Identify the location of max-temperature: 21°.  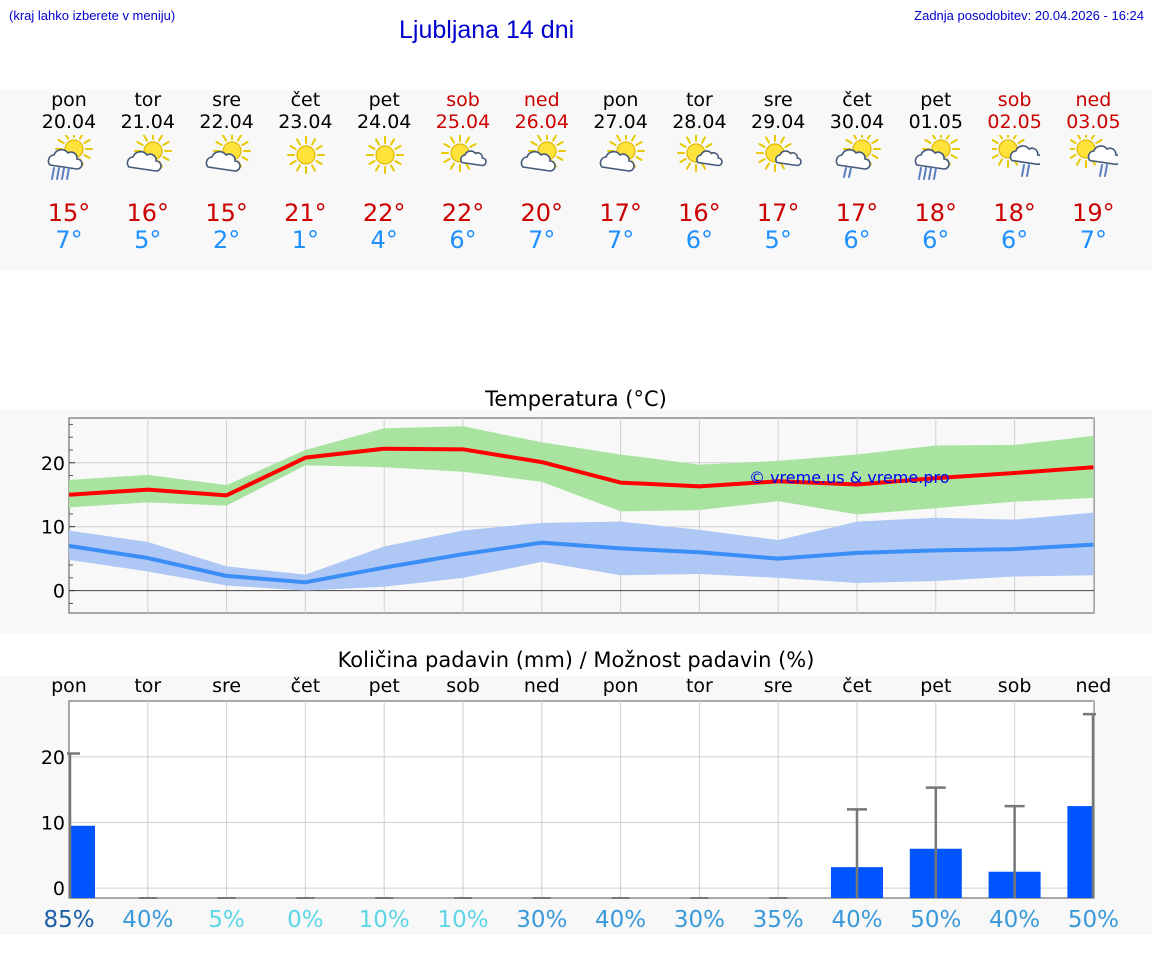
(305, 213).